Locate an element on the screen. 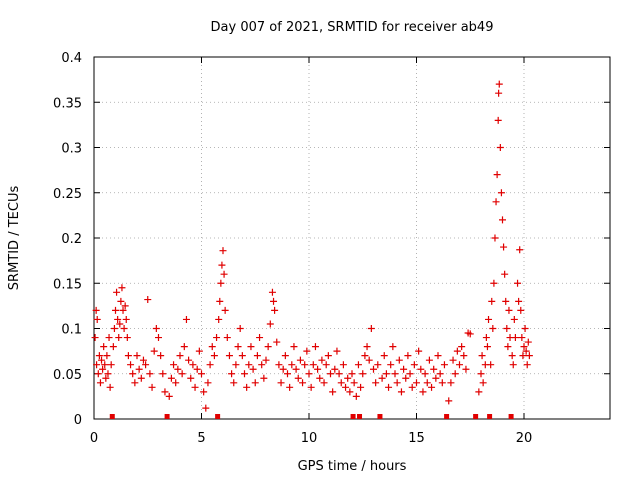  x-tick-label: 5 is located at coordinates (201, 438).